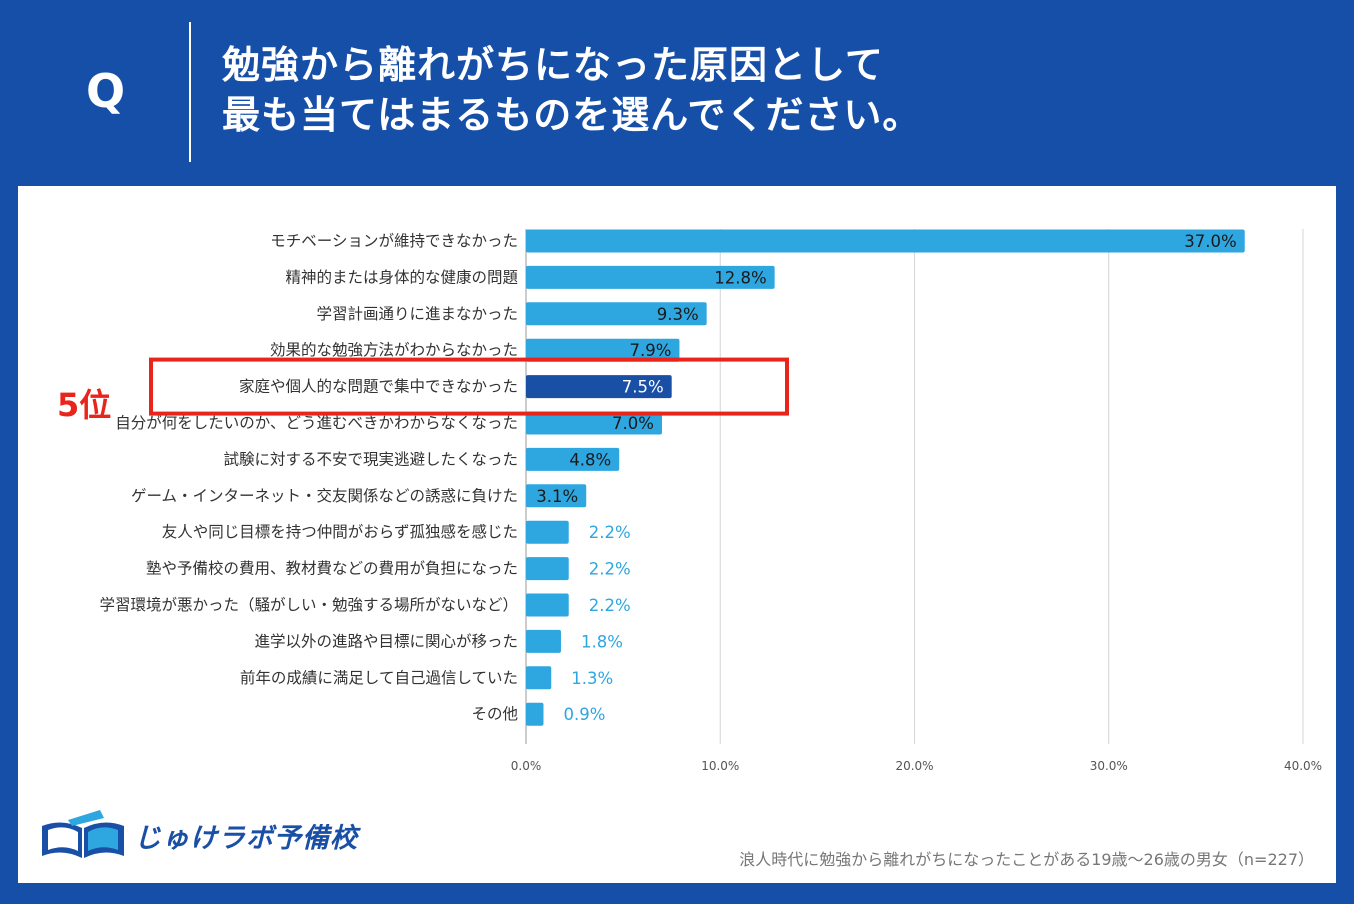  I want to click on question-title-line1: 勉強から離れがちになった原因として, so click(553, 65).